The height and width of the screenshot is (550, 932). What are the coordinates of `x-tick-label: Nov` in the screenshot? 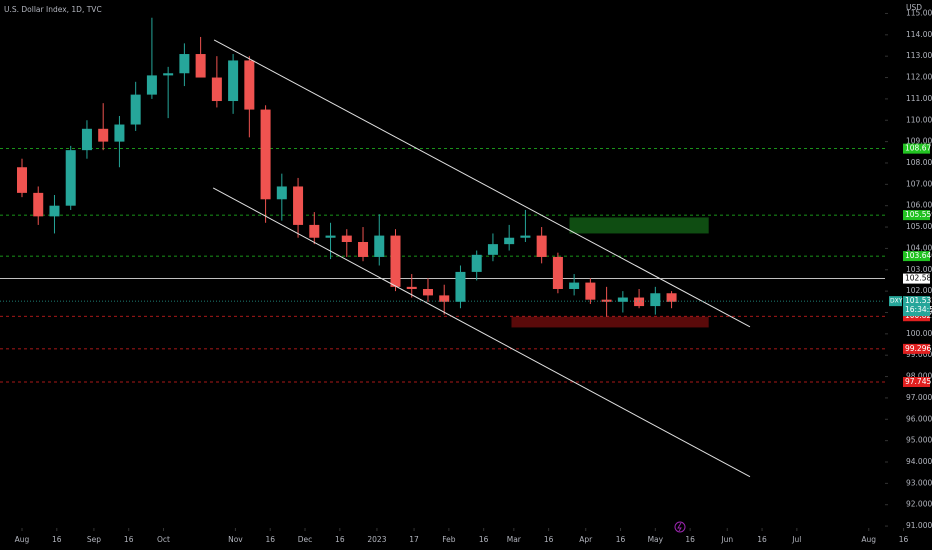 It's located at (235, 539).